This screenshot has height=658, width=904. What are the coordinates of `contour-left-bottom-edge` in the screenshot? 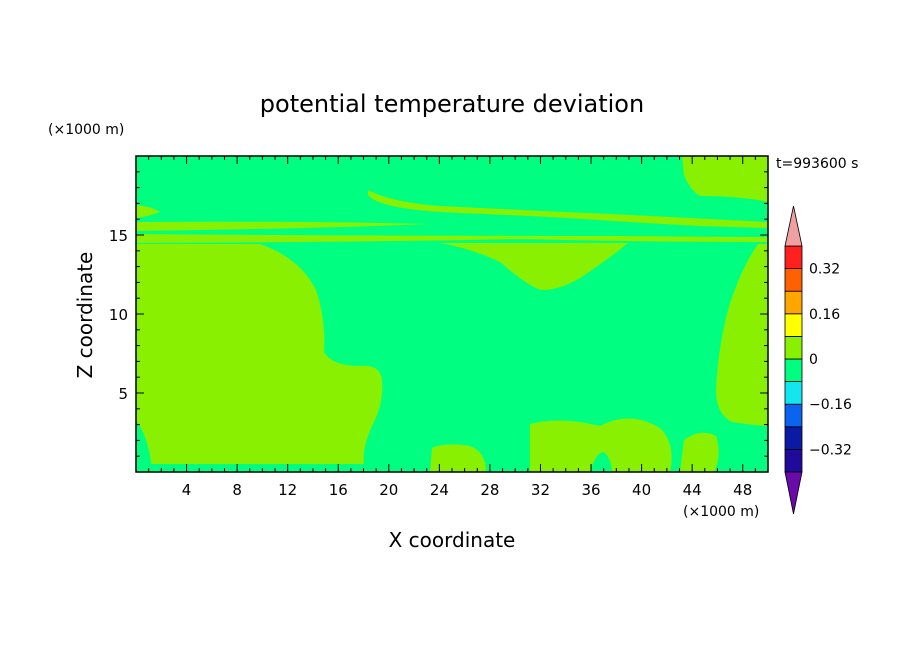 It's located at (144, 446).